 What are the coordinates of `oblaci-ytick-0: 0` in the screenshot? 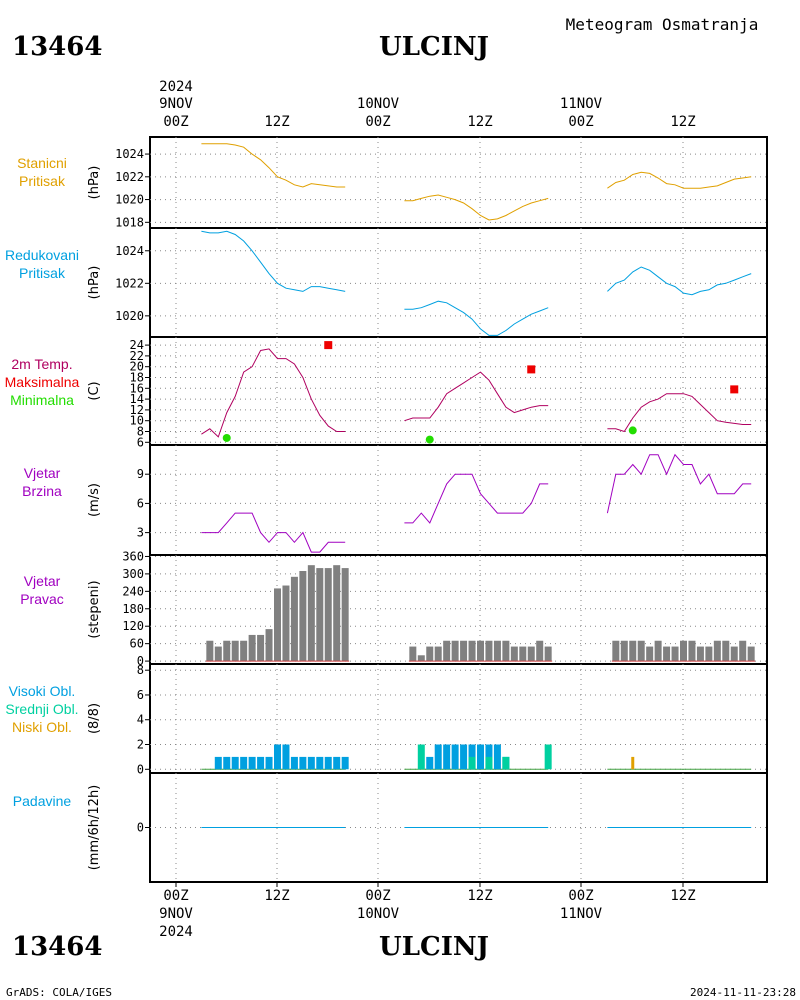 It's located at (140, 769).